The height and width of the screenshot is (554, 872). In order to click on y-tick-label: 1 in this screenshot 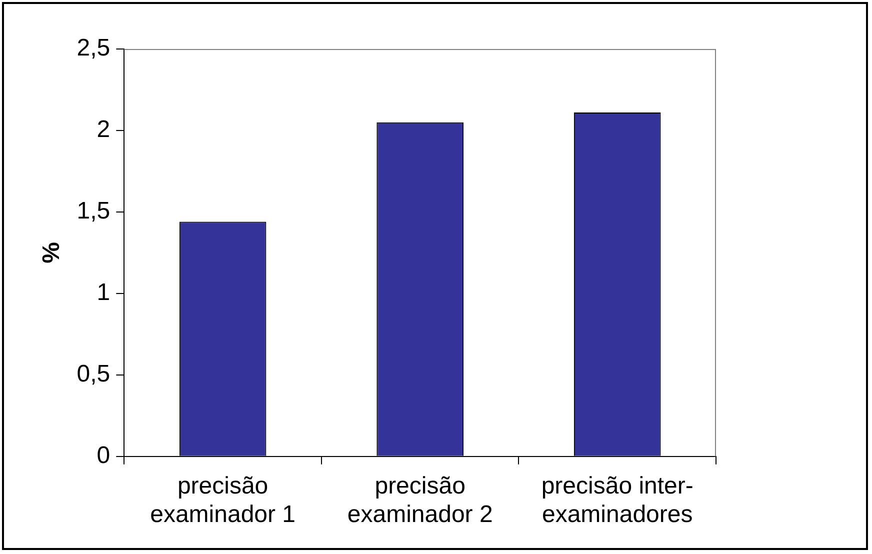, I will do `click(103, 292)`.